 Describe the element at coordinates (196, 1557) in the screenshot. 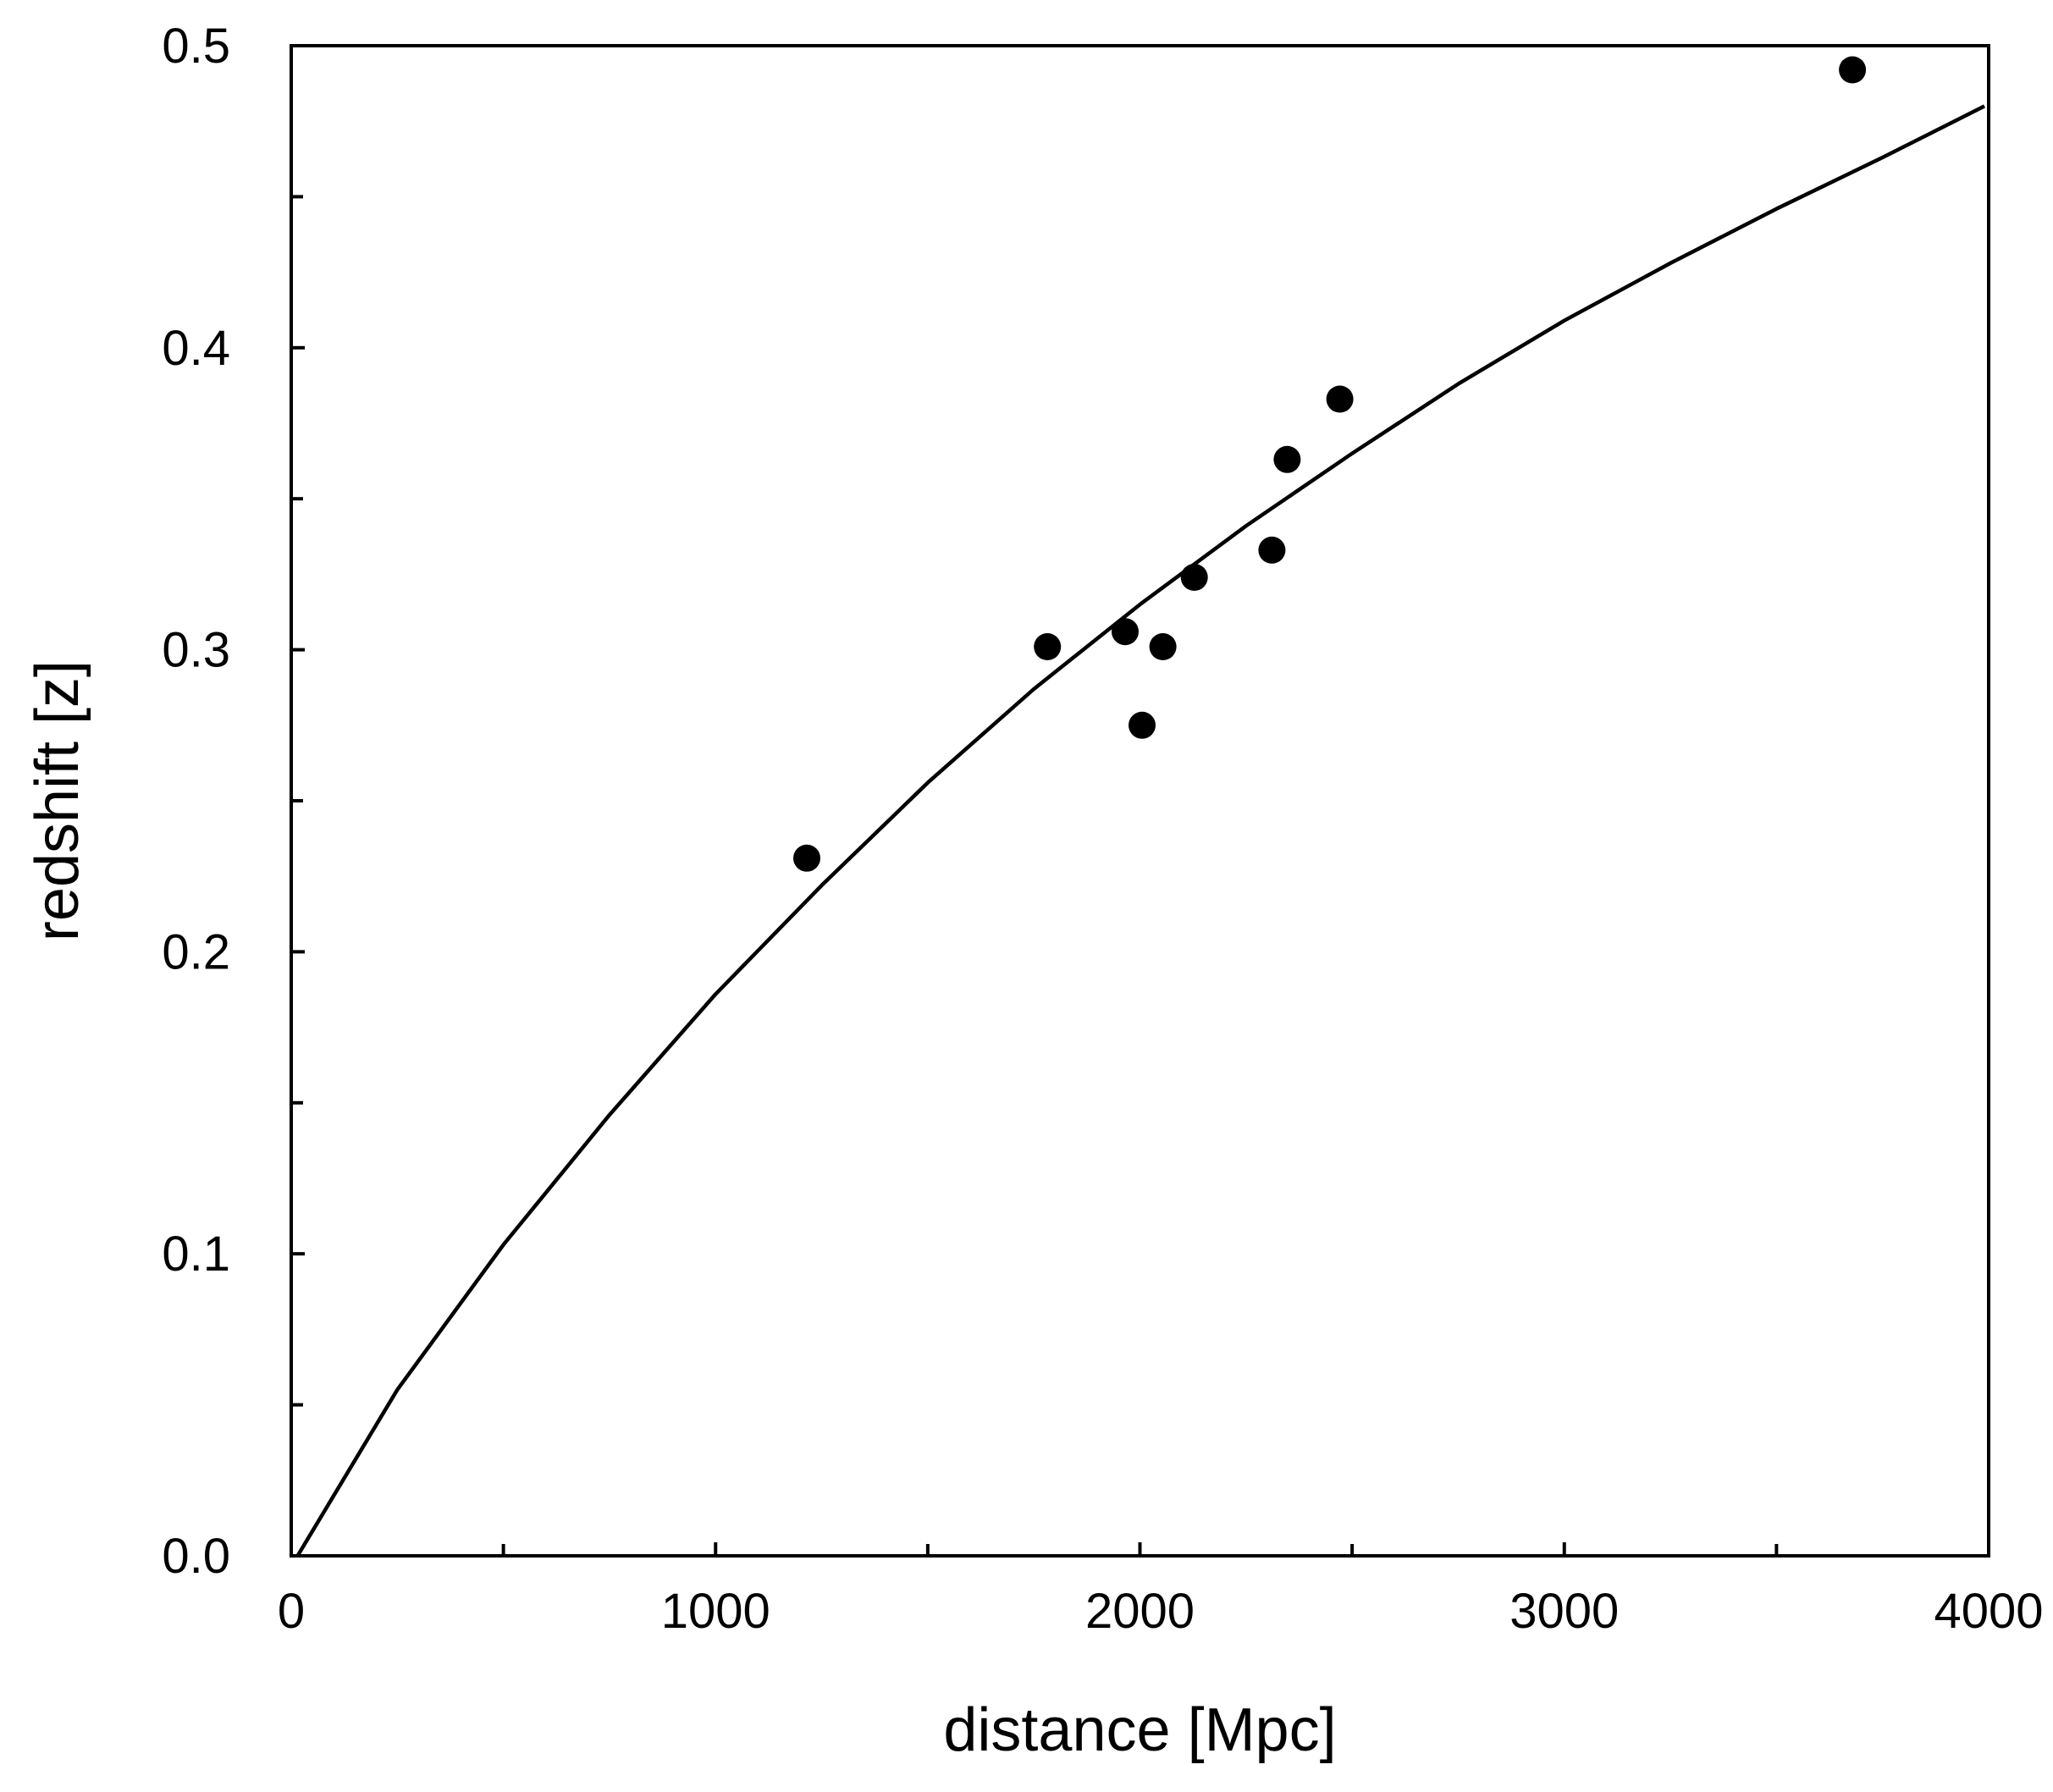

I see `y-tick-label: 0.0` at that location.